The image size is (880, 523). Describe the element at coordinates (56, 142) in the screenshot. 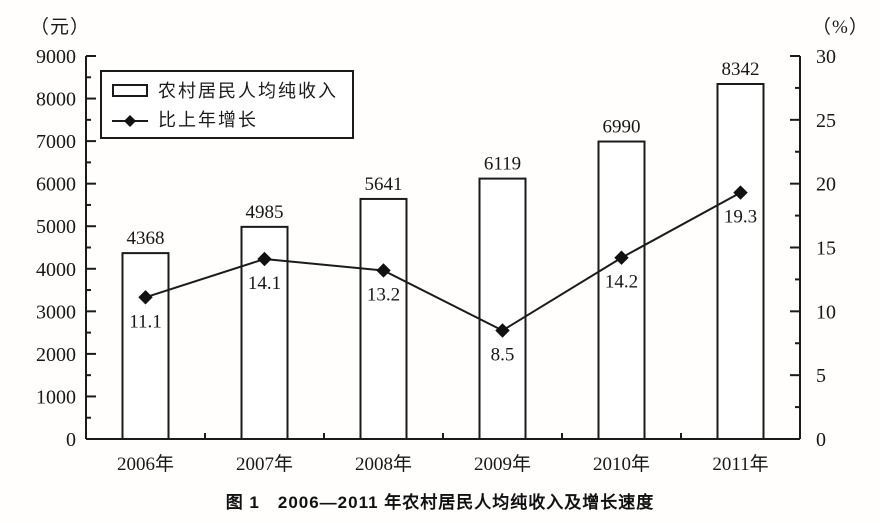

I see `left-axis-tick-label: 7000` at that location.